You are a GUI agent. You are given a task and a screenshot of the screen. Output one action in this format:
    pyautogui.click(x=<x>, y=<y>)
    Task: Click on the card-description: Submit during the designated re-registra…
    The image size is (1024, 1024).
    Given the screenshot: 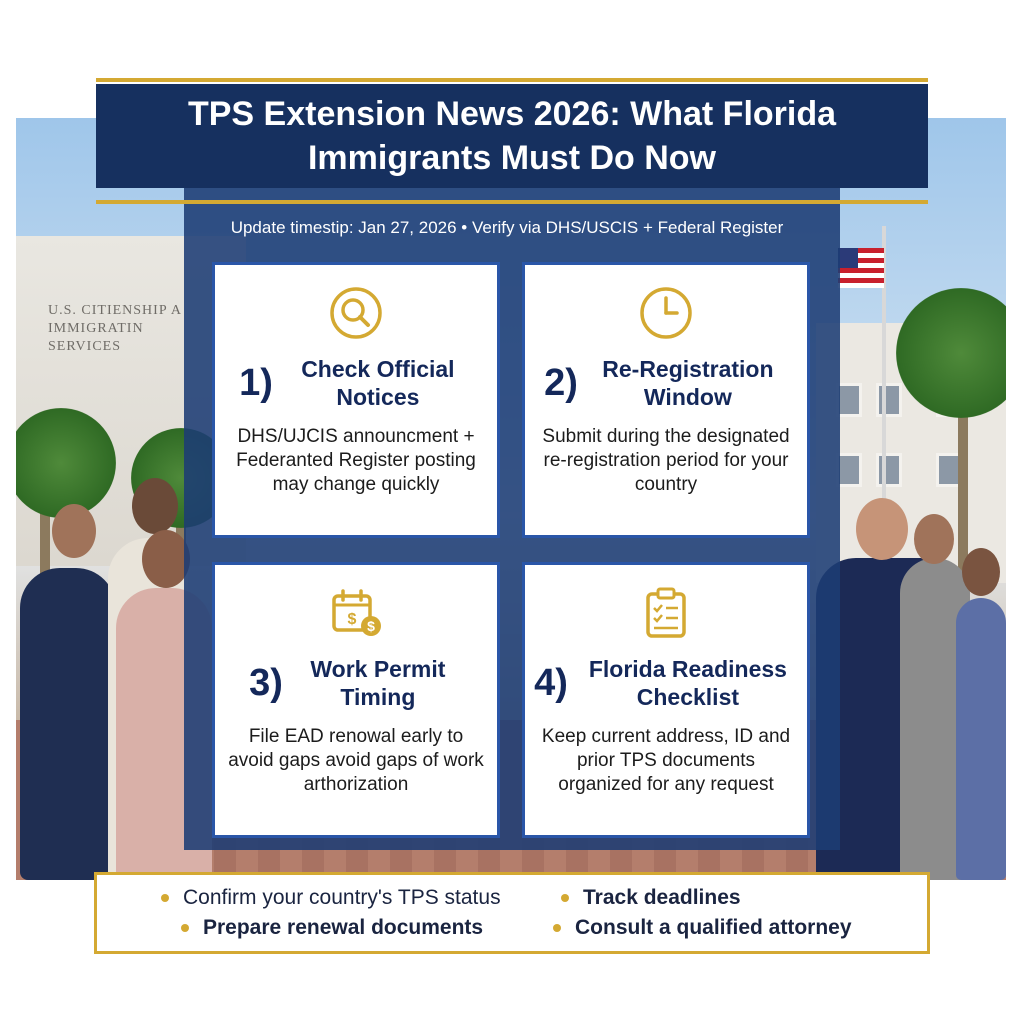 What is the action you would take?
    pyautogui.click(x=666, y=460)
    